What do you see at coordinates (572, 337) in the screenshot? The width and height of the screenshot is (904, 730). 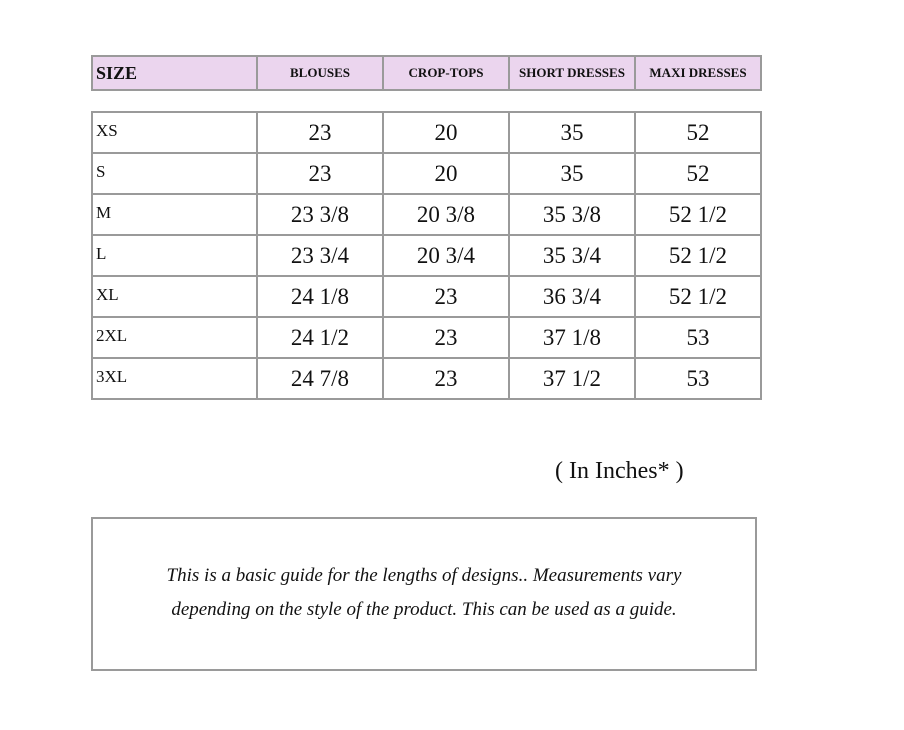 I see `measurement-cell: 37 1/8` at bounding box center [572, 337].